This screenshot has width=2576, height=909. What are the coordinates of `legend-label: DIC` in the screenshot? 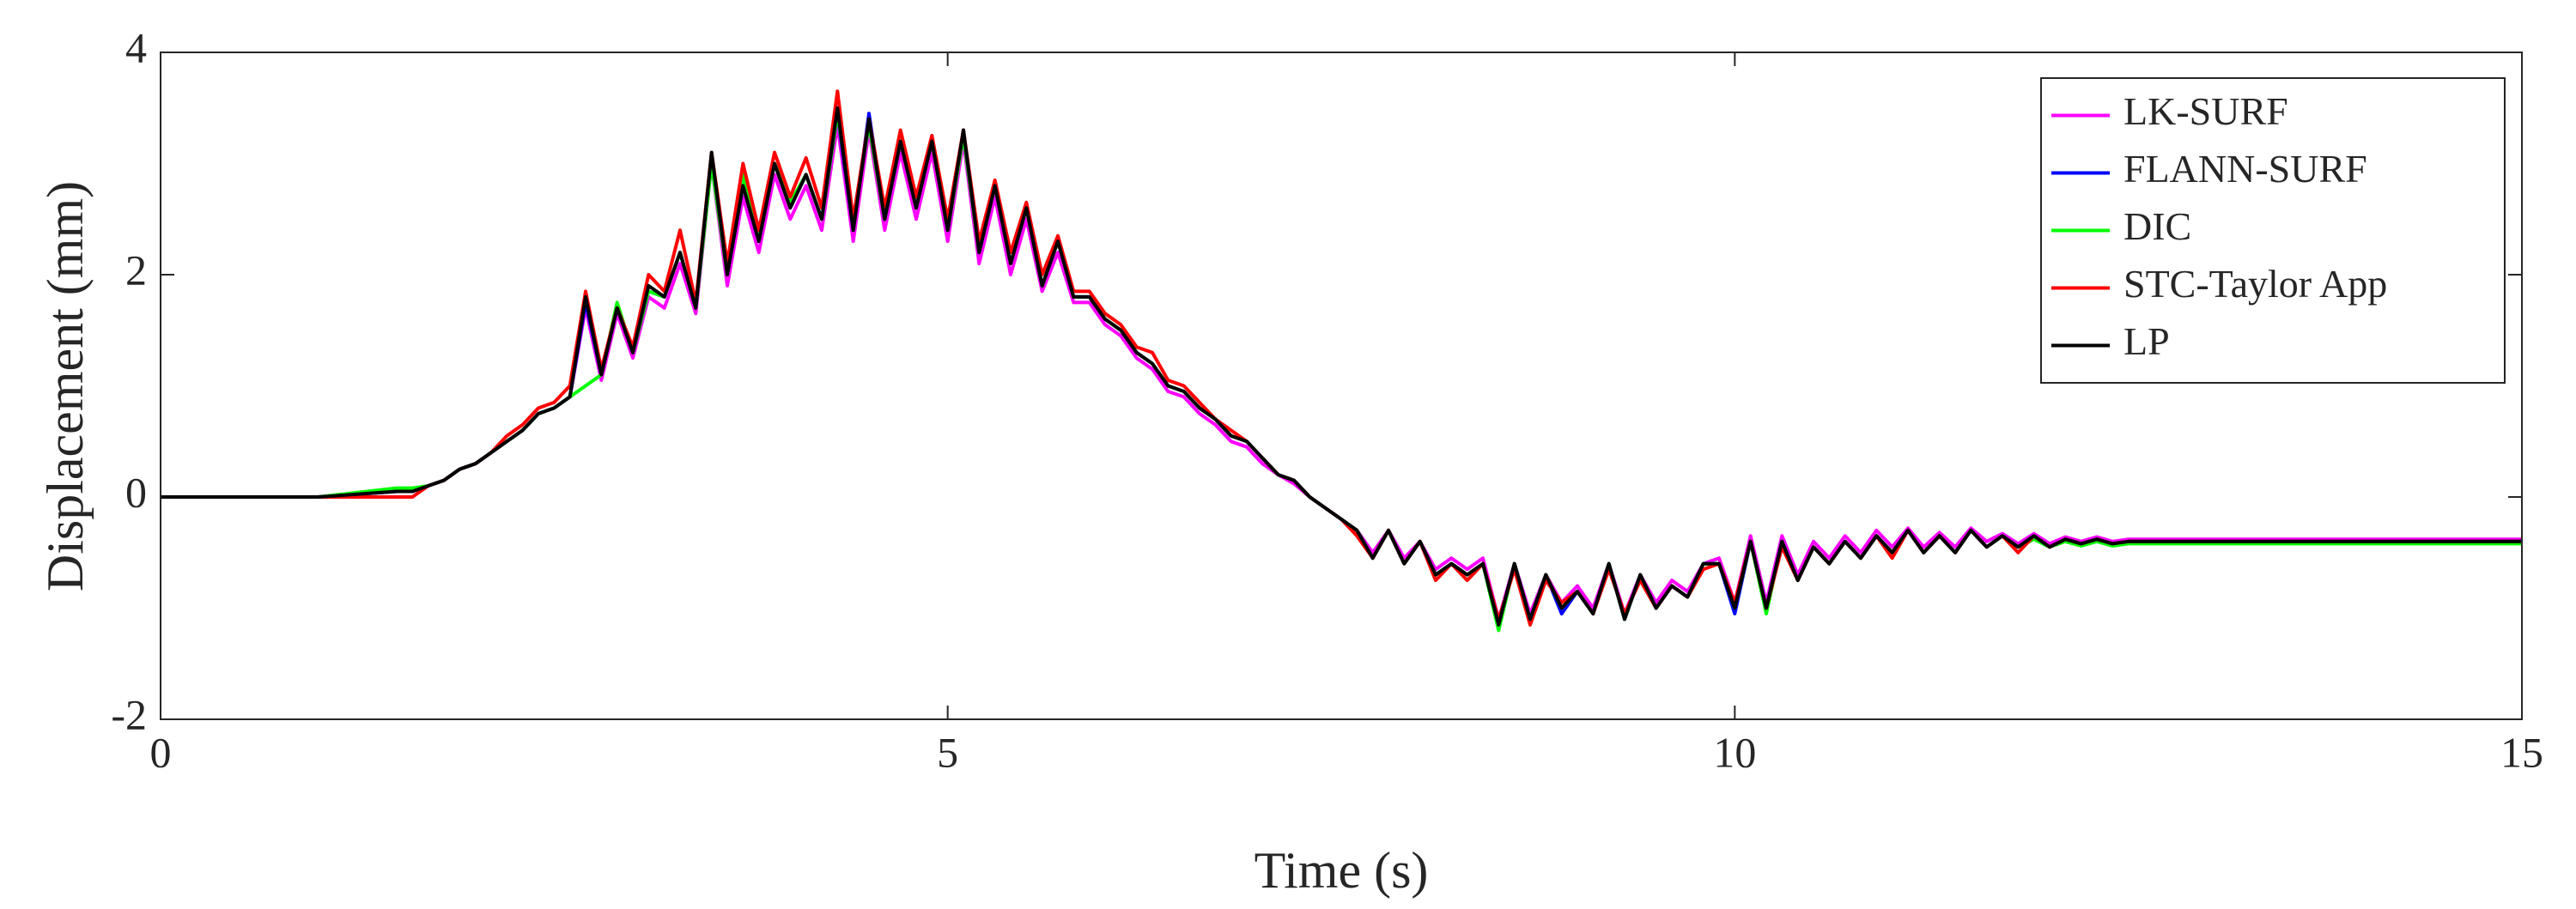 It's located at (2157, 226).